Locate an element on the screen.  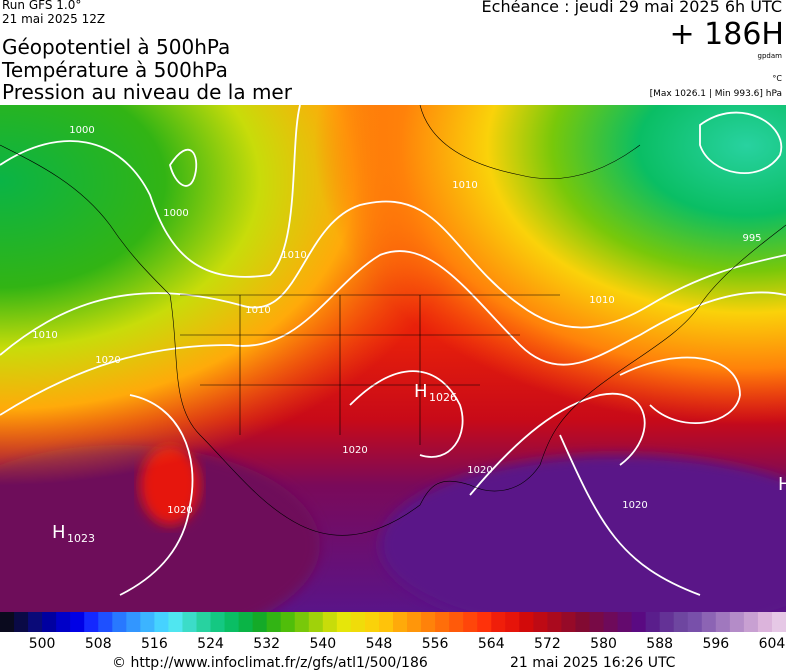
colorbar-label: 596 is located at coordinates (715, 644).